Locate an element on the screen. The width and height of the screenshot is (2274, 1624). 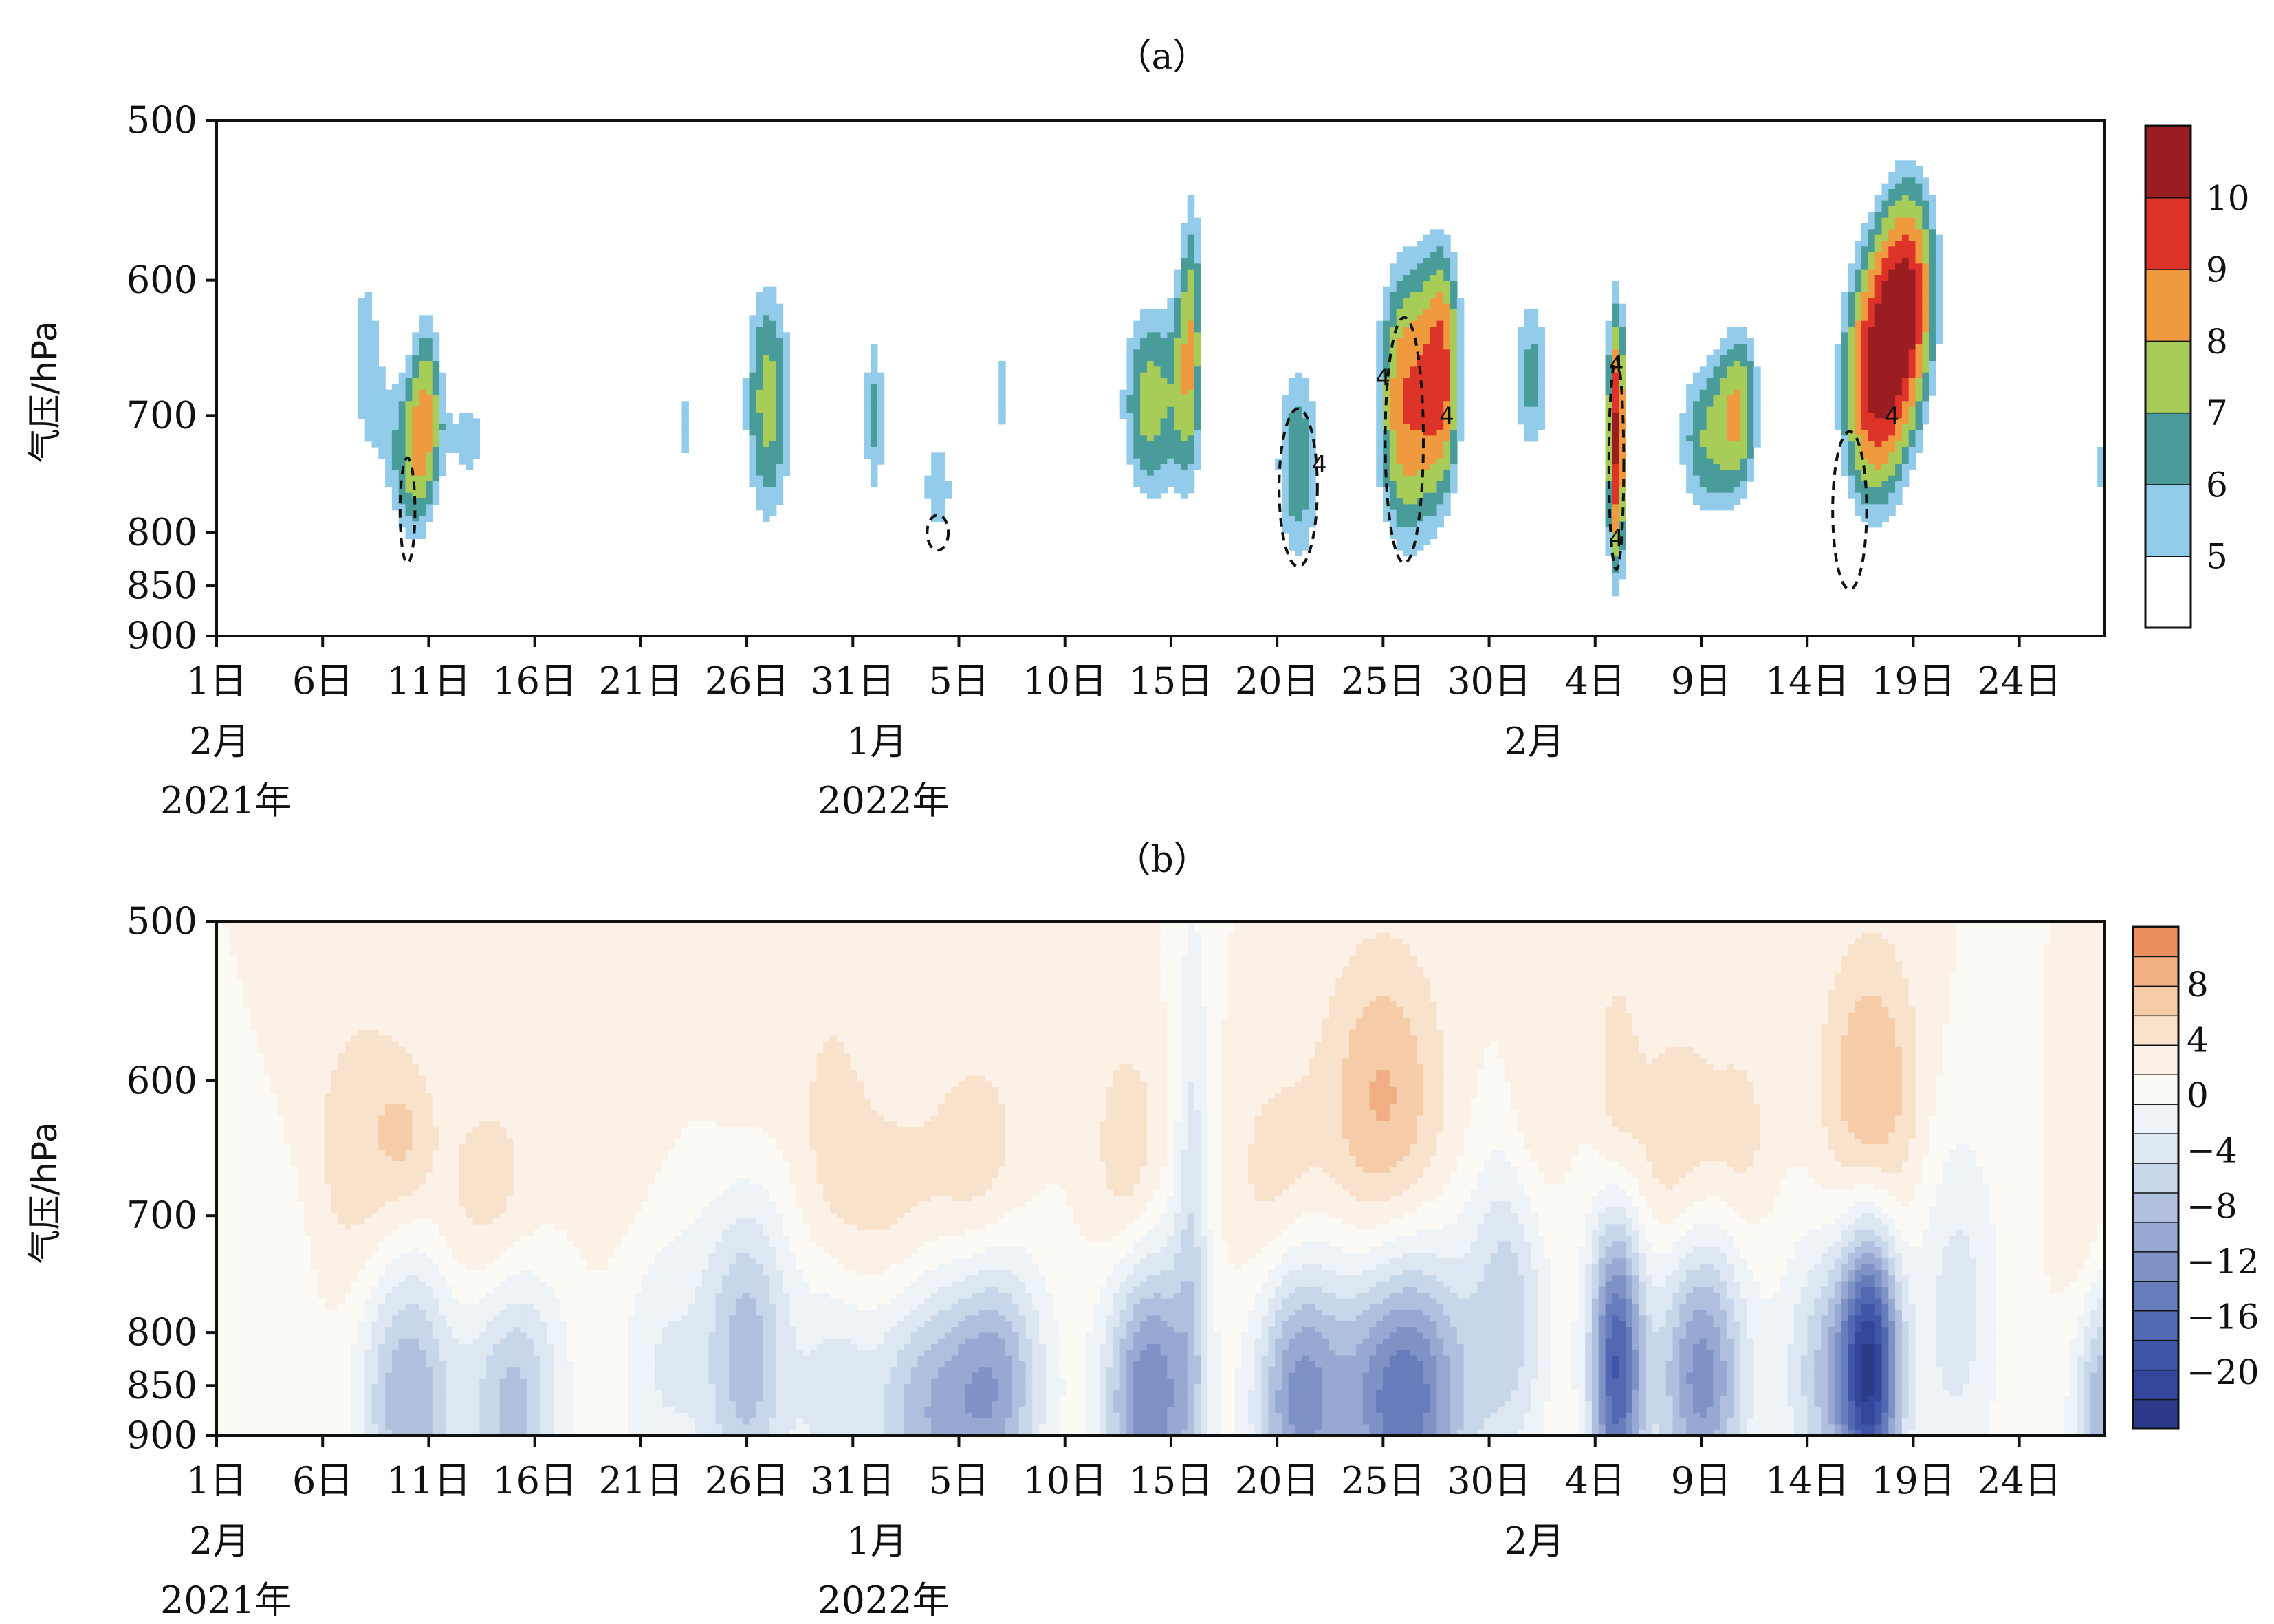
x-year-label: 2021年 is located at coordinates (226, 800).